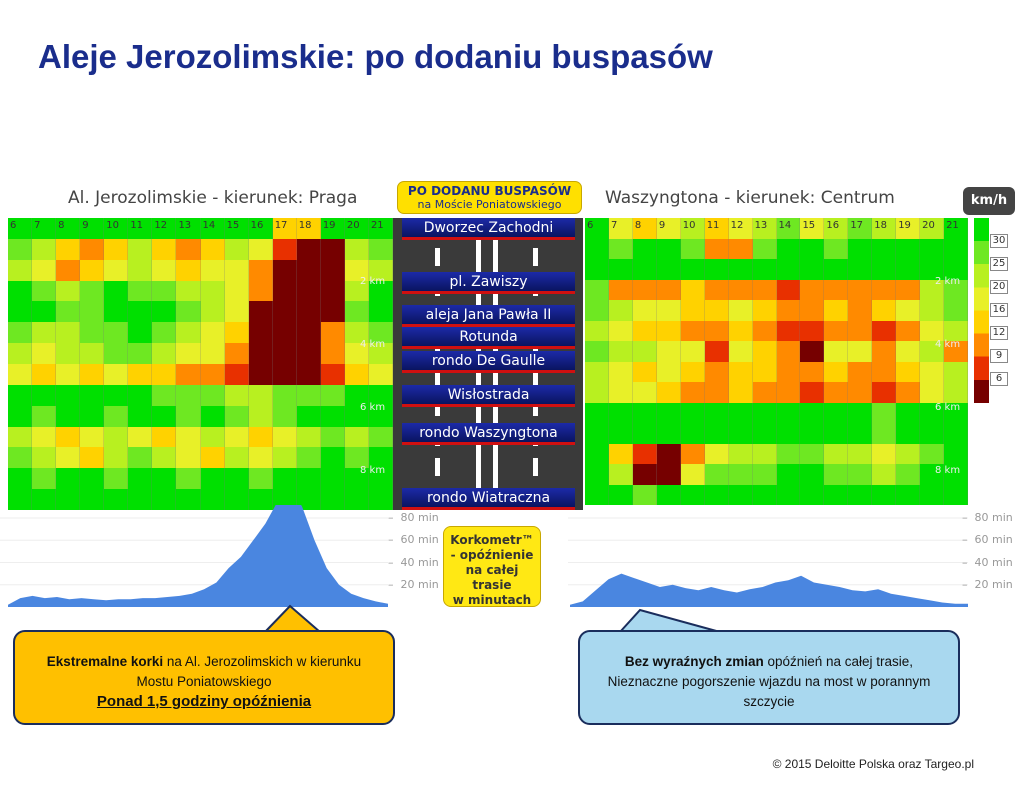 This screenshot has height=792, width=1024. What do you see at coordinates (737, 225) in the screenshot?
I see `hour-tick: 12` at bounding box center [737, 225].